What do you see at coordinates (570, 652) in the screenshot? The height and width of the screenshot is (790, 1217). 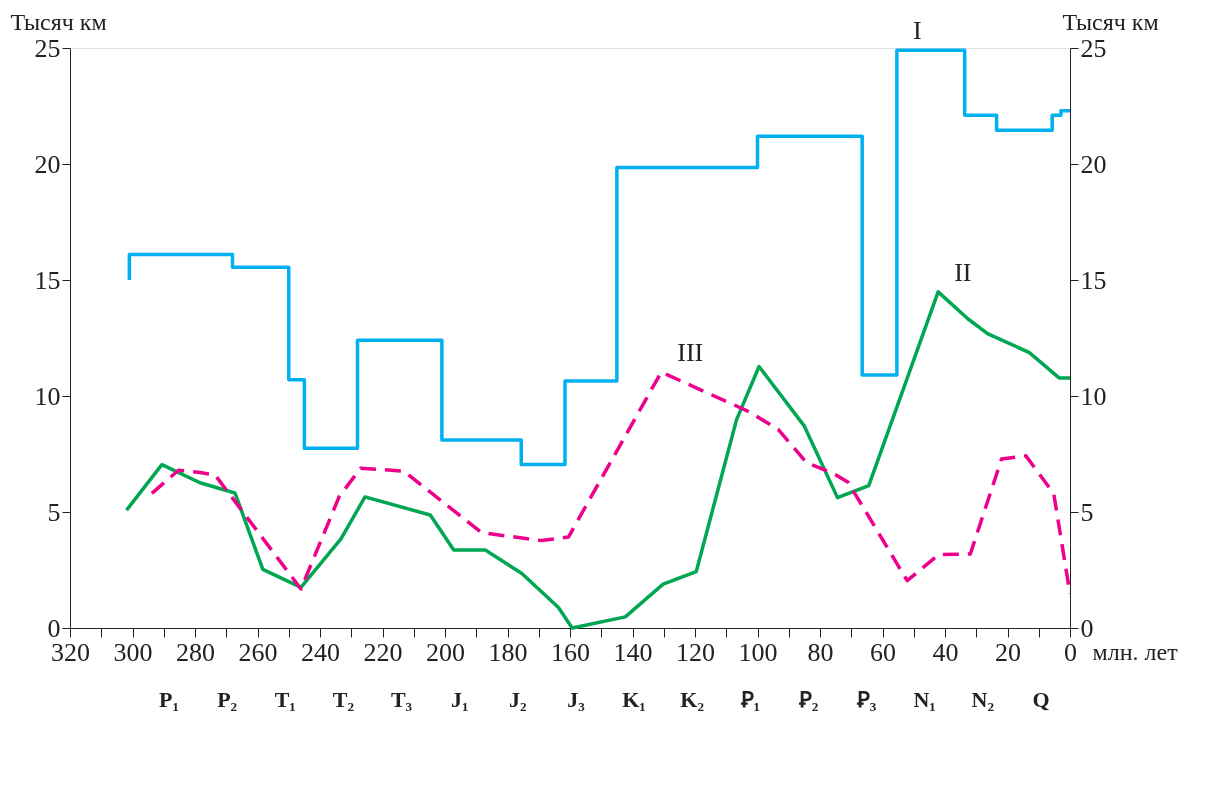 I see `x-tick-label: 160` at bounding box center [570, 652].